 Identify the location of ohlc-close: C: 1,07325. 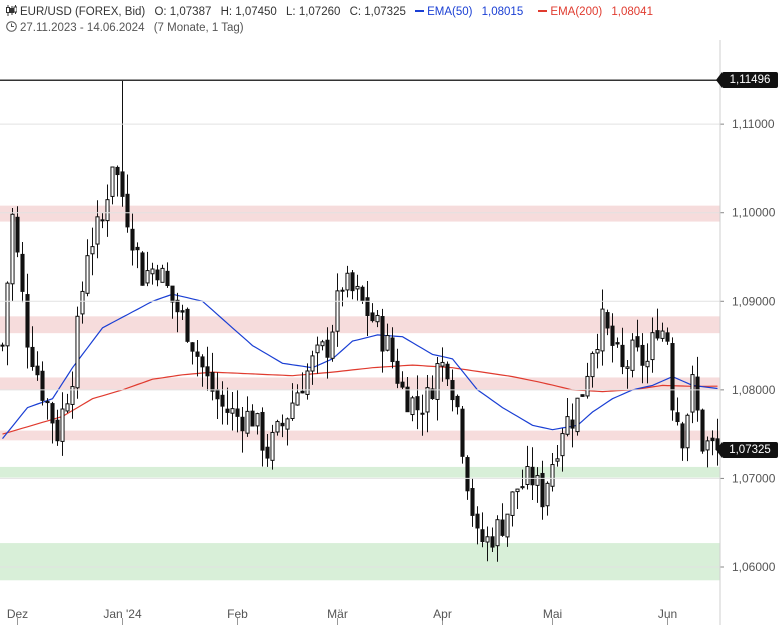
(377, 12).